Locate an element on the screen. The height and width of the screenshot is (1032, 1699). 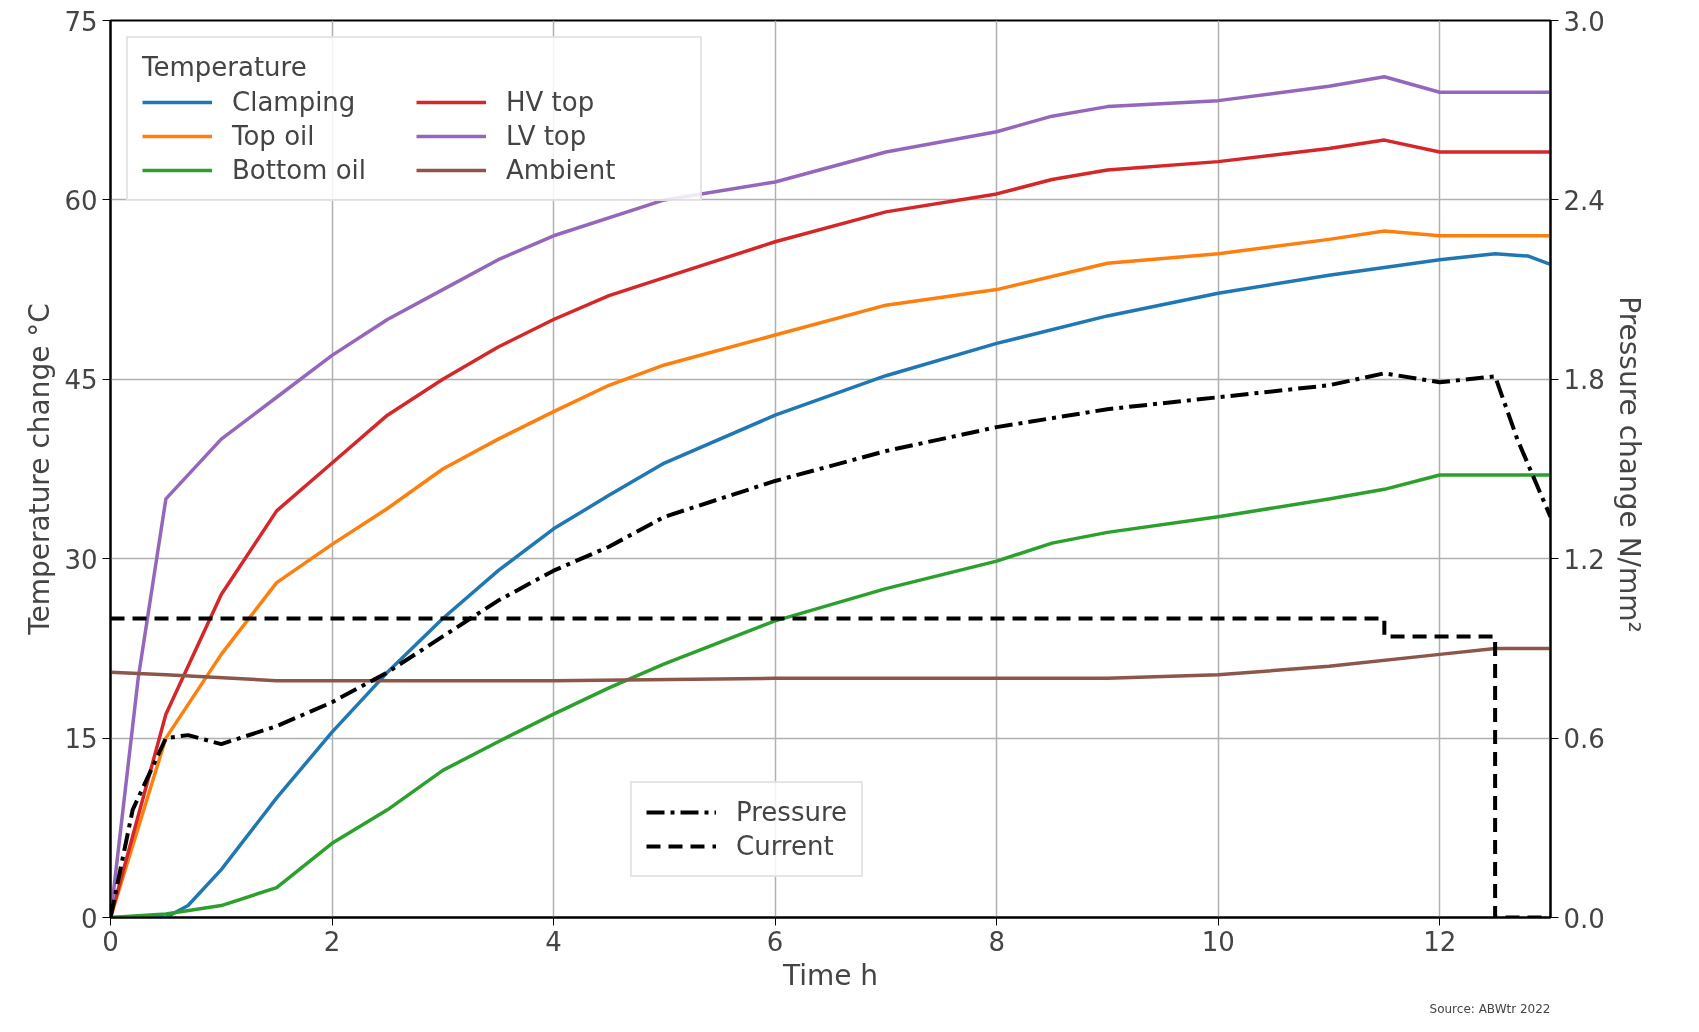
legend-label: Pressure is located at coordinates (792, 812).